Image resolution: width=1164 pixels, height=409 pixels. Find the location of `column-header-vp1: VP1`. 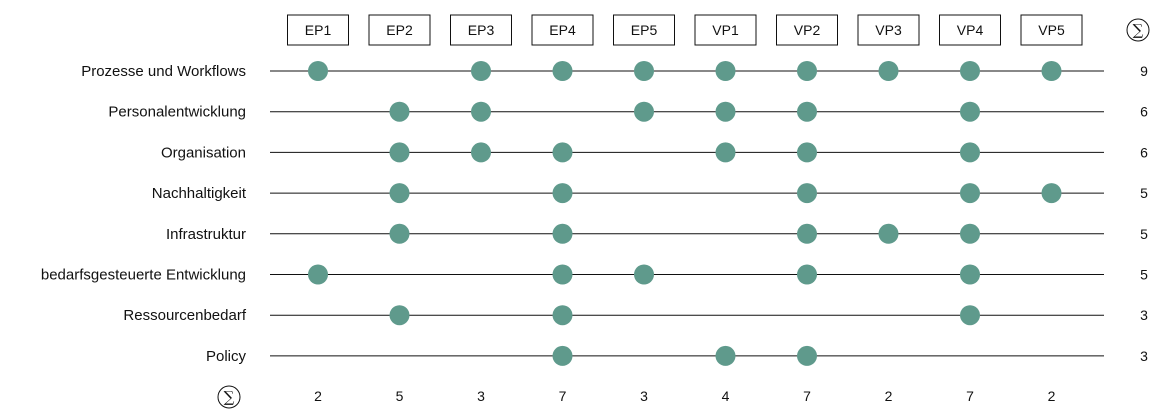

column-header-vp1: VP1 is located at coordinates (725, 30).